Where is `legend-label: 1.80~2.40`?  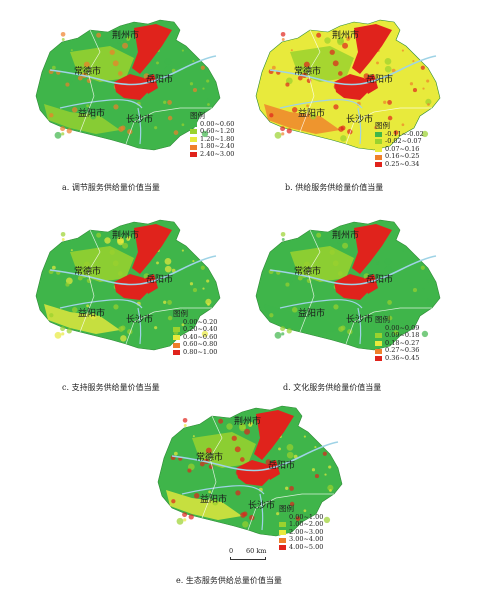
legend-label: 1.80~2.40 is located at coordinates (217, 146).